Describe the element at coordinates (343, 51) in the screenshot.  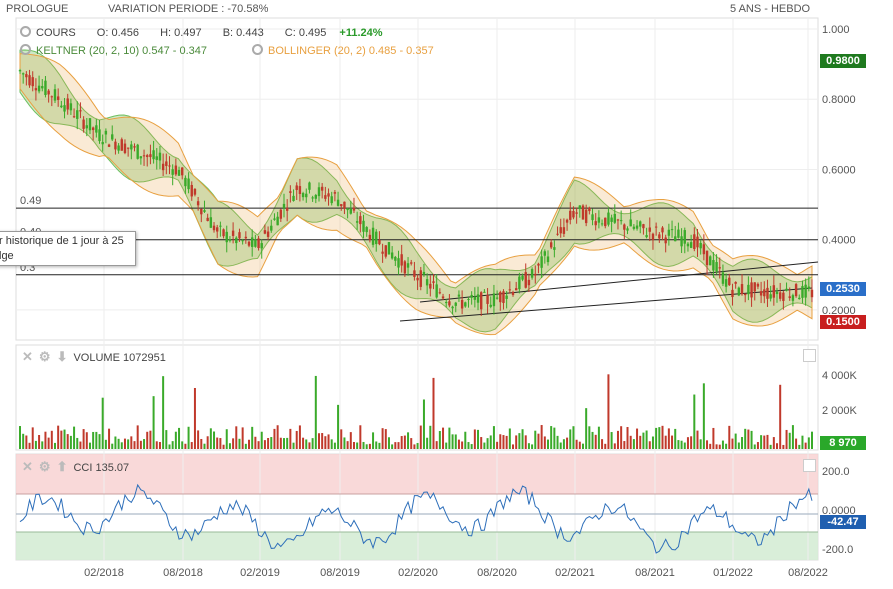
I see `legend-bollinger: BOLLINGER (20, 2) 0.485 - 0.357` at that location.